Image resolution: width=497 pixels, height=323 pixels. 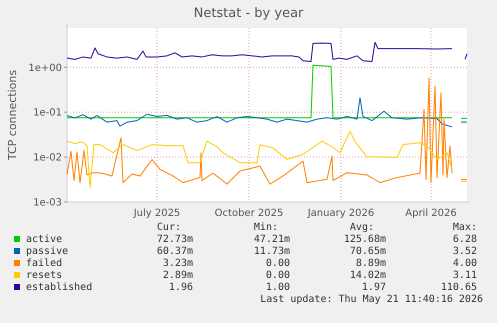 What do you see at coordinates (464, 275) in the screenshot?
I see `text: 3.11` at bounding box center [464, 275].